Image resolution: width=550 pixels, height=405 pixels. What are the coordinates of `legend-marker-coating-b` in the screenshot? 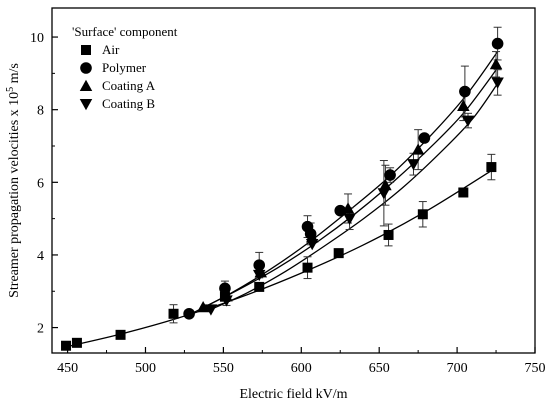 It's located at (86, 105).